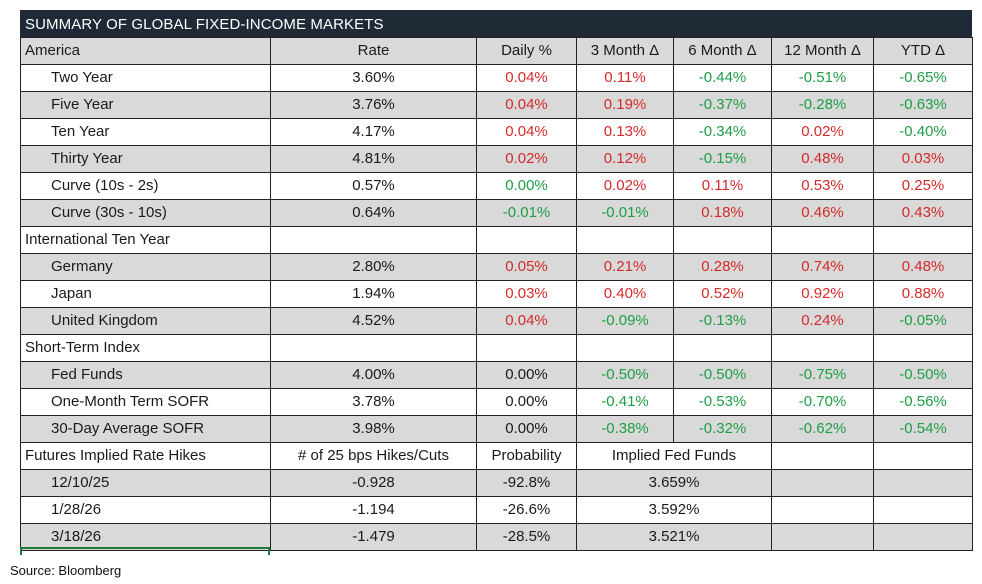  I want to click on column-header-america: America, so click(145, 51).